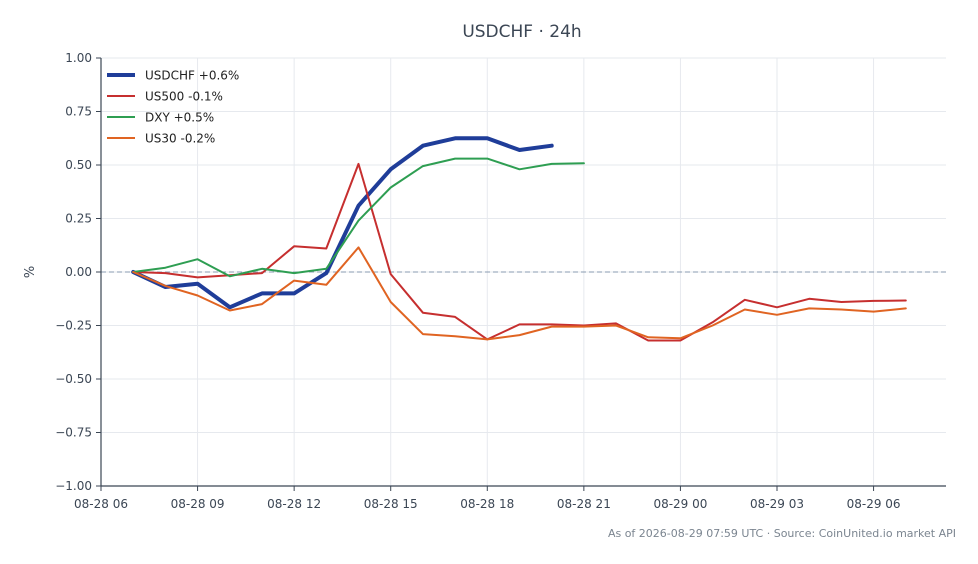 The height and width of the screenshot is (564, 978). Describe the element at coordinates (73, 379) in the screenshot. I see `y-tick-label: −0.50` at that location.